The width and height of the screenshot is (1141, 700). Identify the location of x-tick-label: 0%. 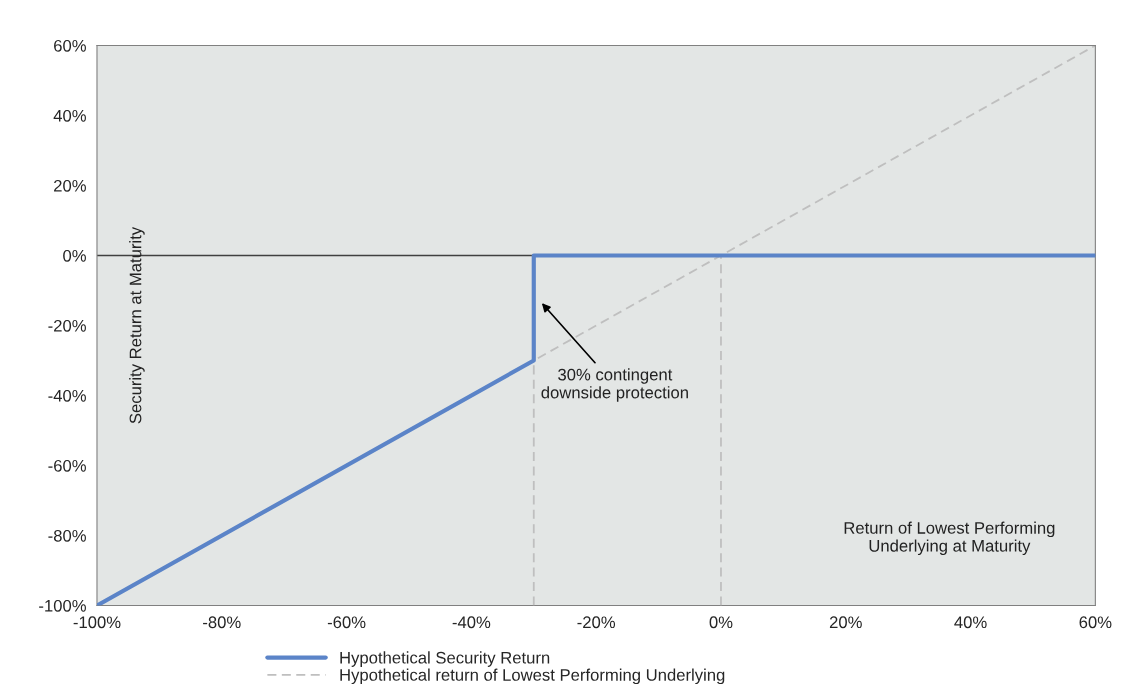
(721, 622).